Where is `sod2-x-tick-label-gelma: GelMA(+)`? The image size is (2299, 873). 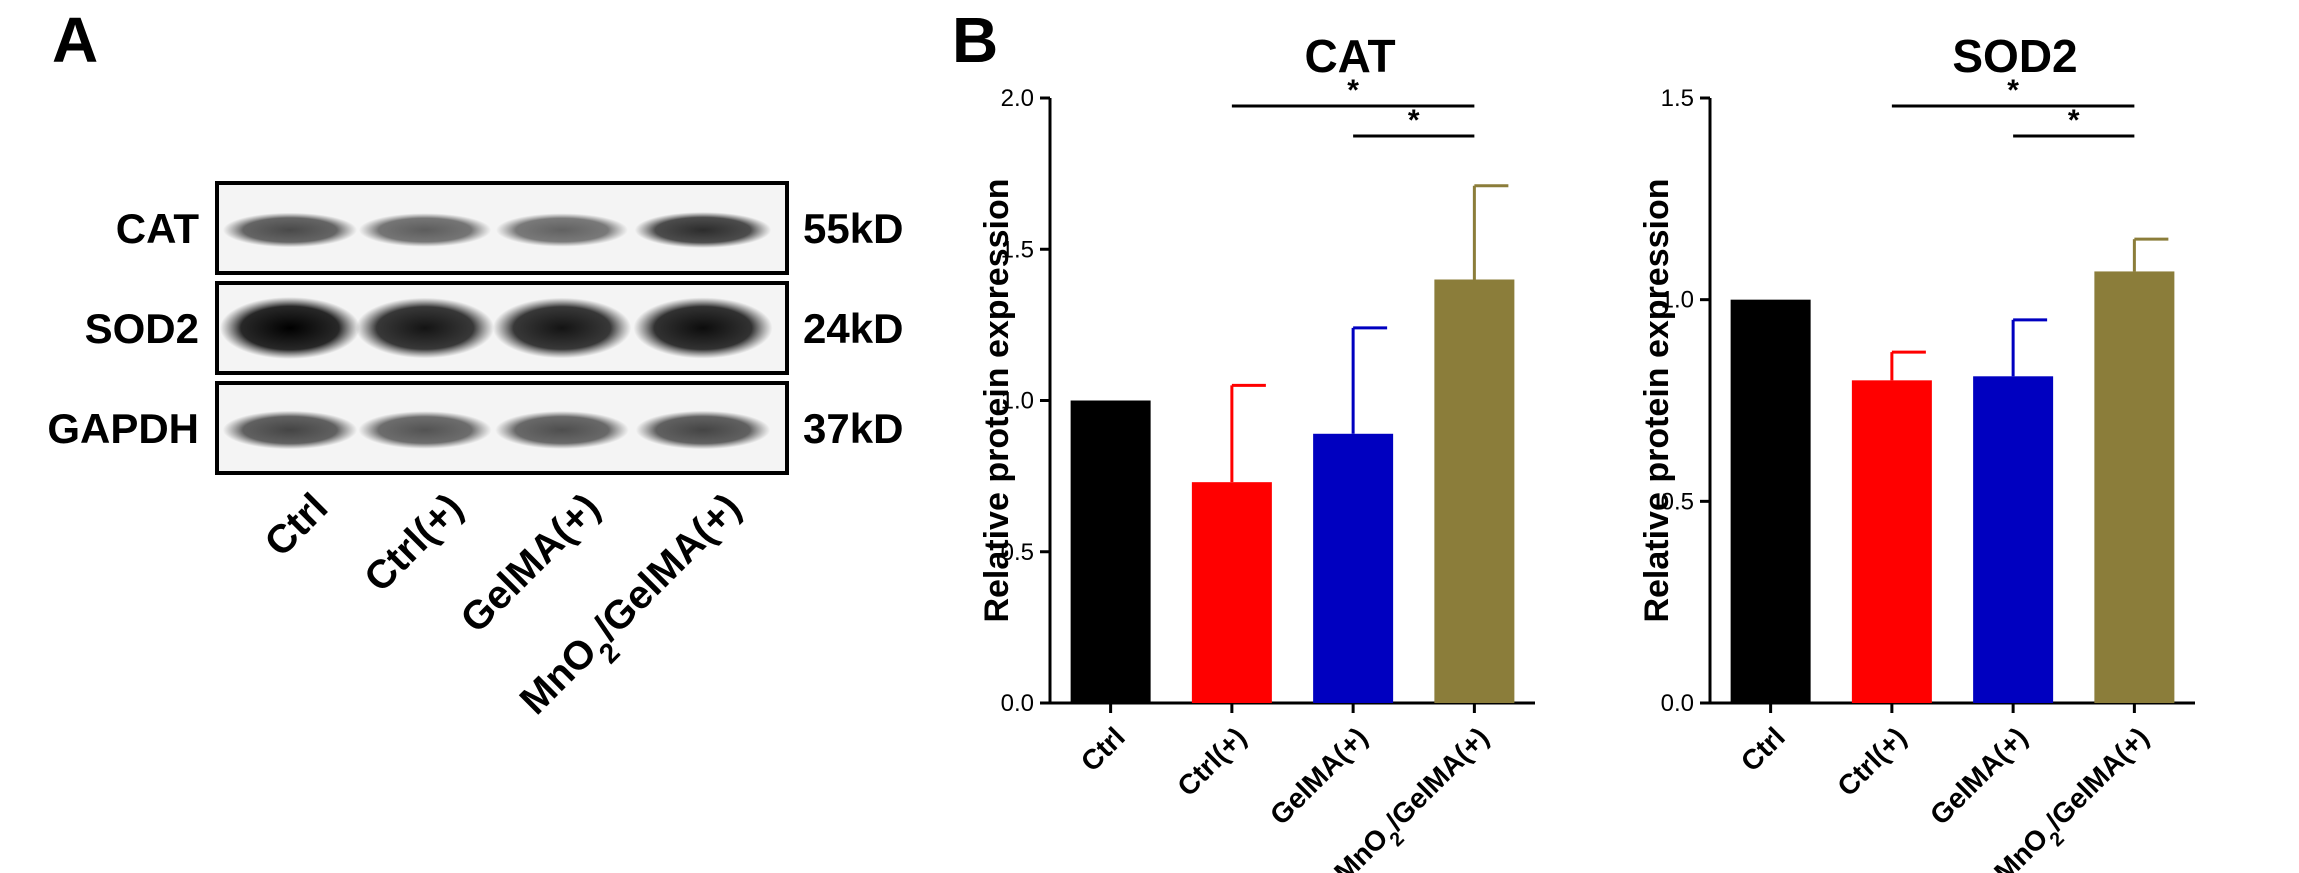
sod2-x-tick-label-gelma: GelMA(+) is located at coordinates (1978, 775).